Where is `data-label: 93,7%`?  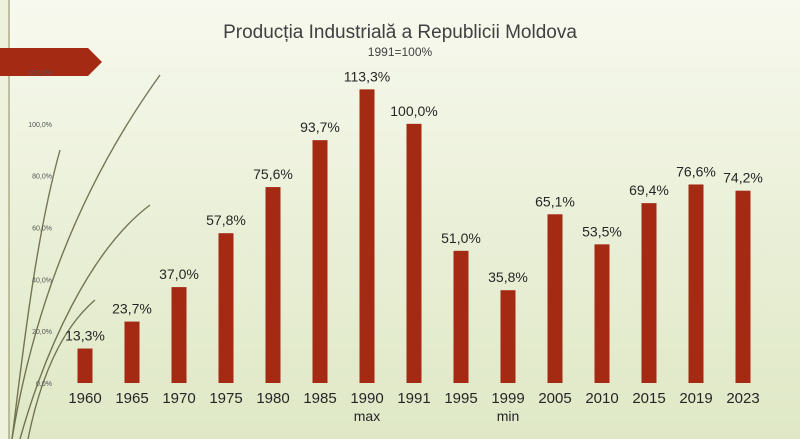 data-label: 93,7% is located at coordinates (320, 127).